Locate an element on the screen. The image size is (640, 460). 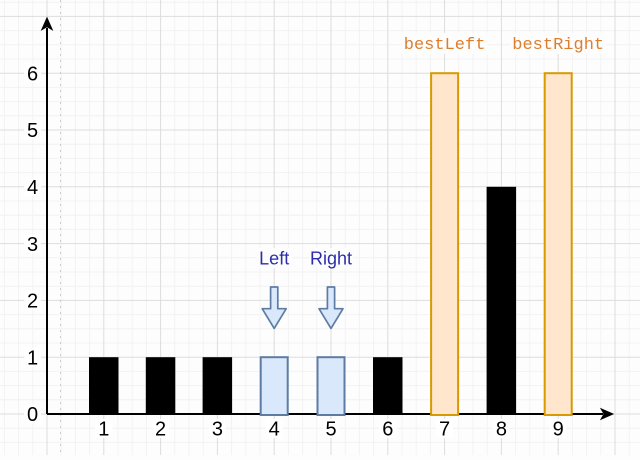
svg-text: 8 is located at coordinates (501, 430).